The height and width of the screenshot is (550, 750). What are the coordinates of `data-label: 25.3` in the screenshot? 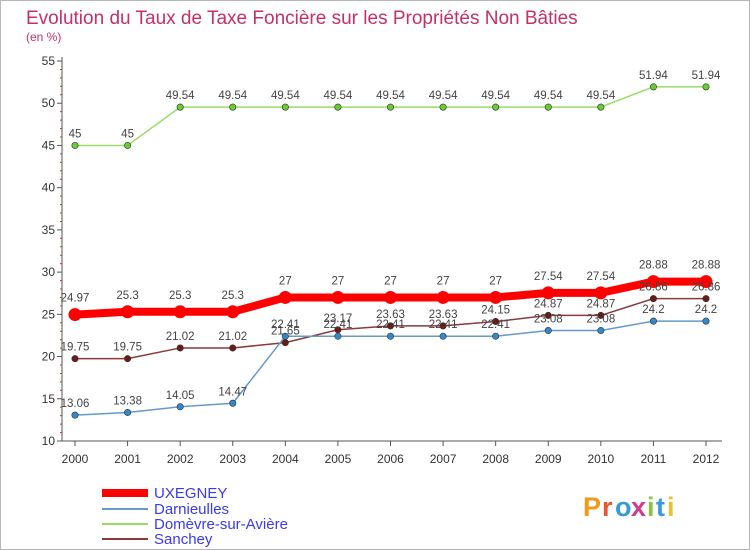 It's located at (180, 296).